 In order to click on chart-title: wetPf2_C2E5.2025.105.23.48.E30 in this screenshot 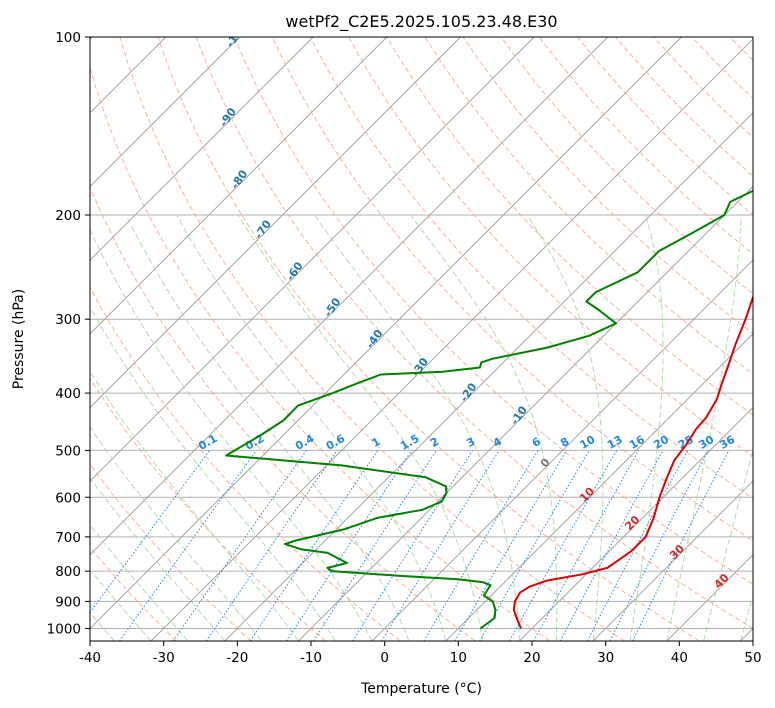, I will do `click(421, 22)`.